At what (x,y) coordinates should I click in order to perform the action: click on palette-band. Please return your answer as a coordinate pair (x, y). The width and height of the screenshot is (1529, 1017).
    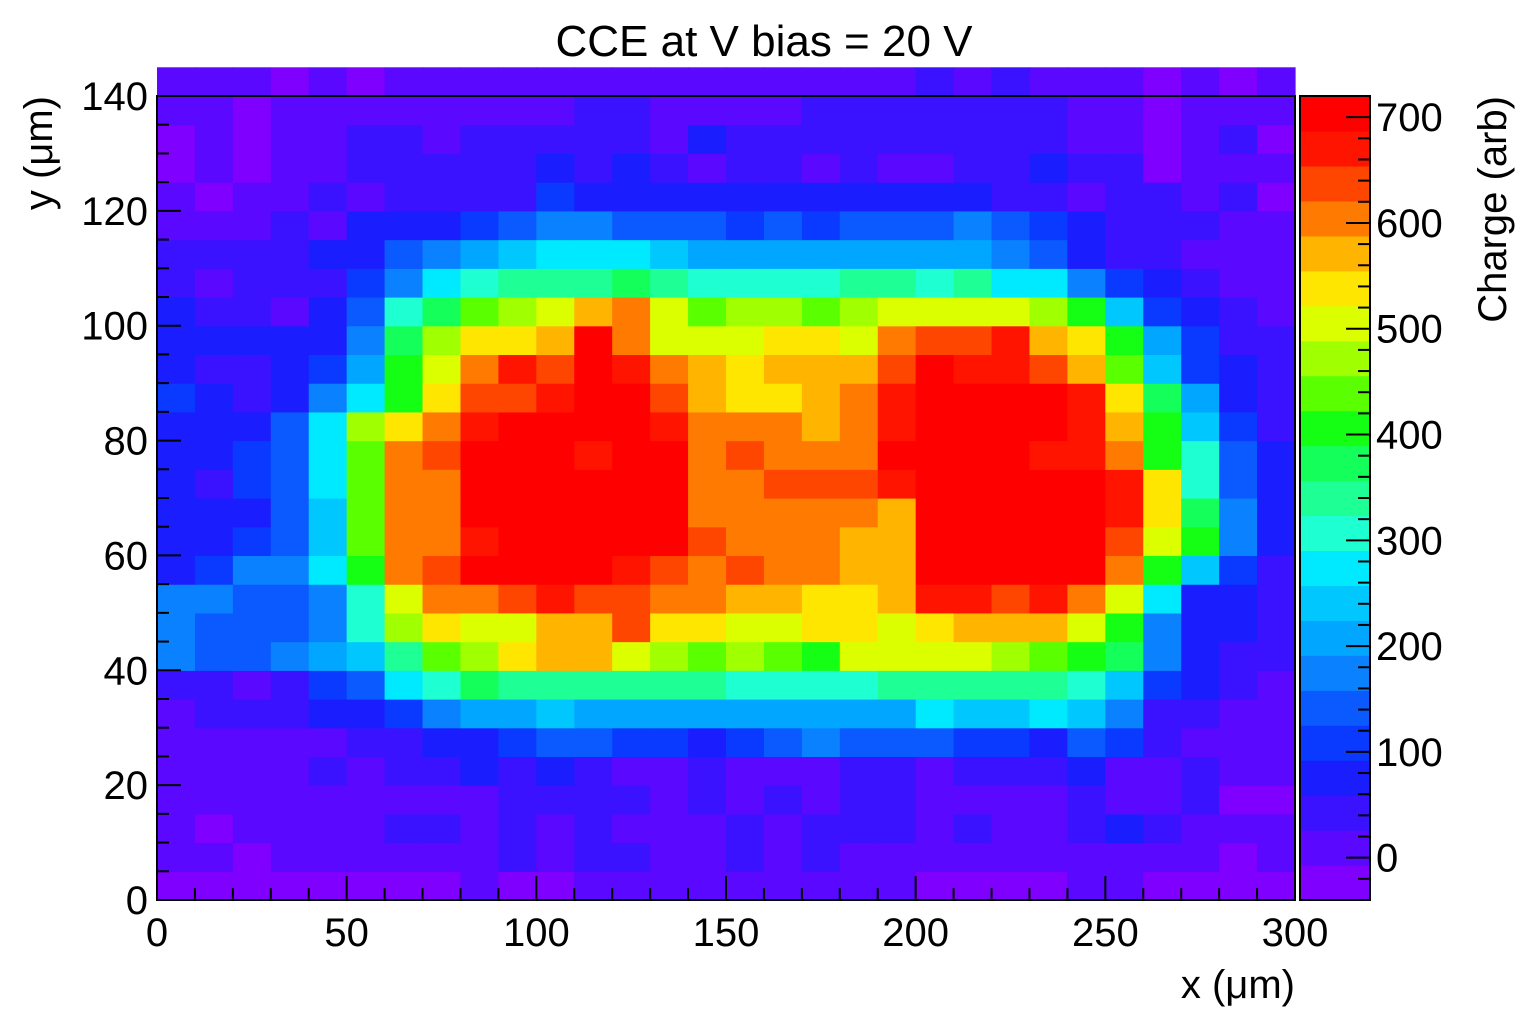
    Looking at the image, I should click on (1335, 393).